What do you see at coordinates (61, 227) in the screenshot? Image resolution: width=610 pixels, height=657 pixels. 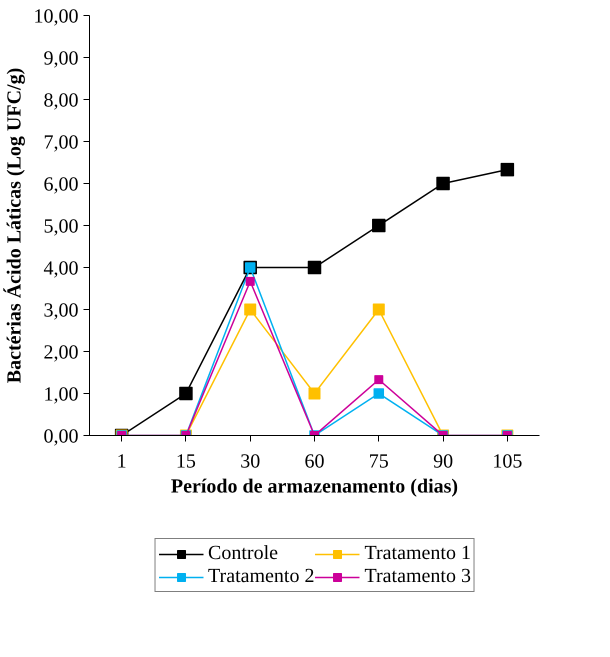 I see `y-tick-label: 5,00` at bounding box center [61, 227].